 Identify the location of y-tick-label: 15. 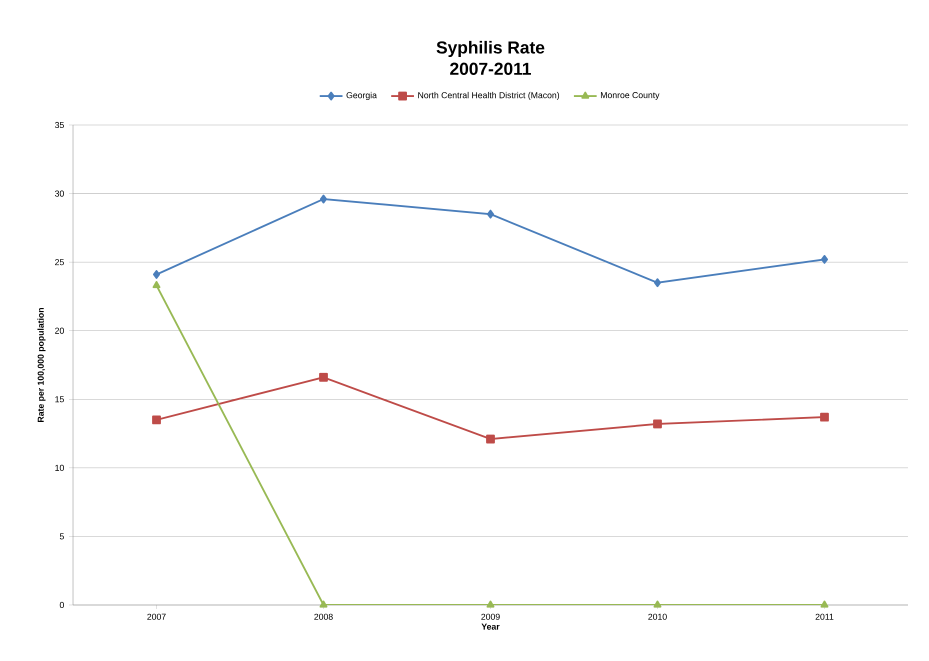
(59, 399).